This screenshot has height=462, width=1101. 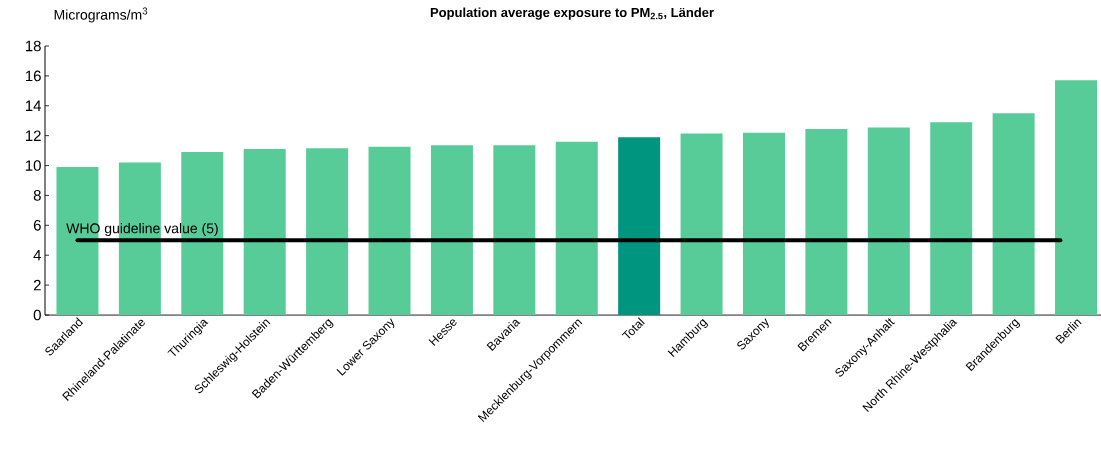 What do you see at coordinates (37, 315) in the screenshot?
I see `y-tick-label: 0` at bounding box center [37, 315].